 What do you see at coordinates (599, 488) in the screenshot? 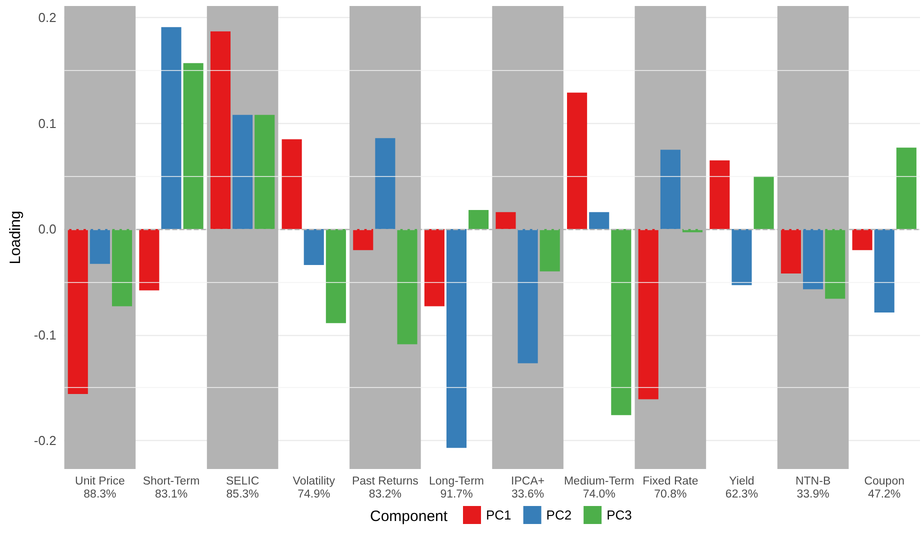
I see `x-tick-label: Medium-Term 74.0%` at bounding box center [599, 488].